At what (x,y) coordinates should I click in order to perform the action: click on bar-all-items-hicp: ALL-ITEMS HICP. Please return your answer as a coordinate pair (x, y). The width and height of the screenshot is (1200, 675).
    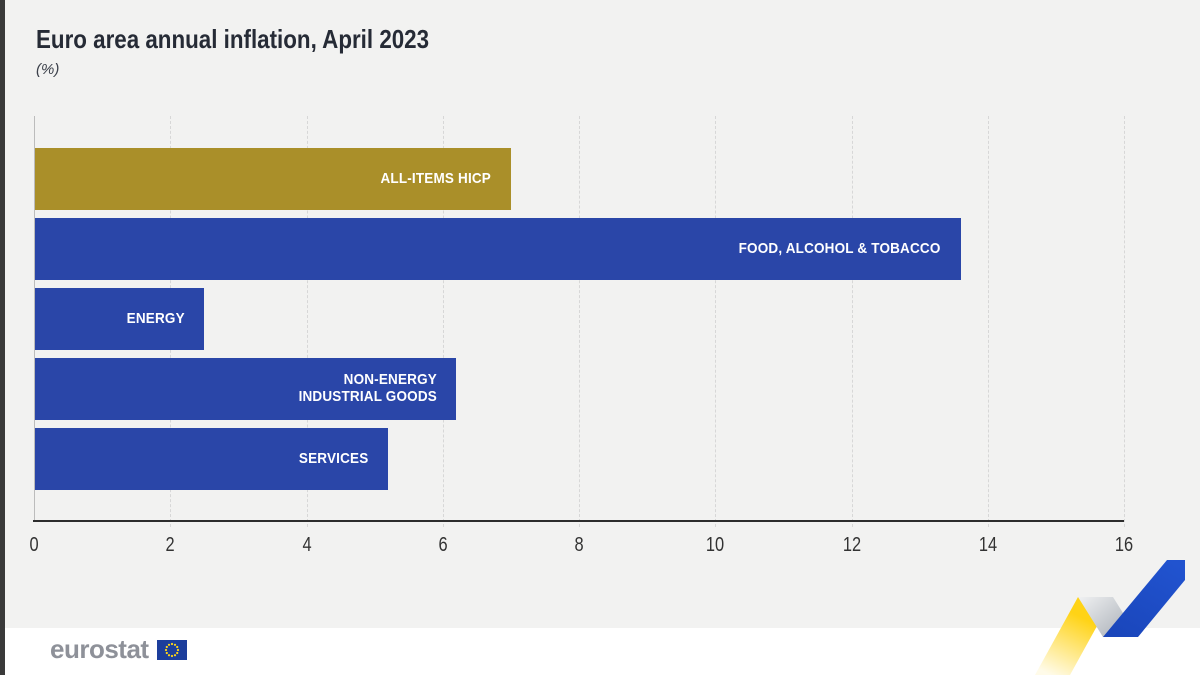
    Looking at the image, I should click on (273, 179).